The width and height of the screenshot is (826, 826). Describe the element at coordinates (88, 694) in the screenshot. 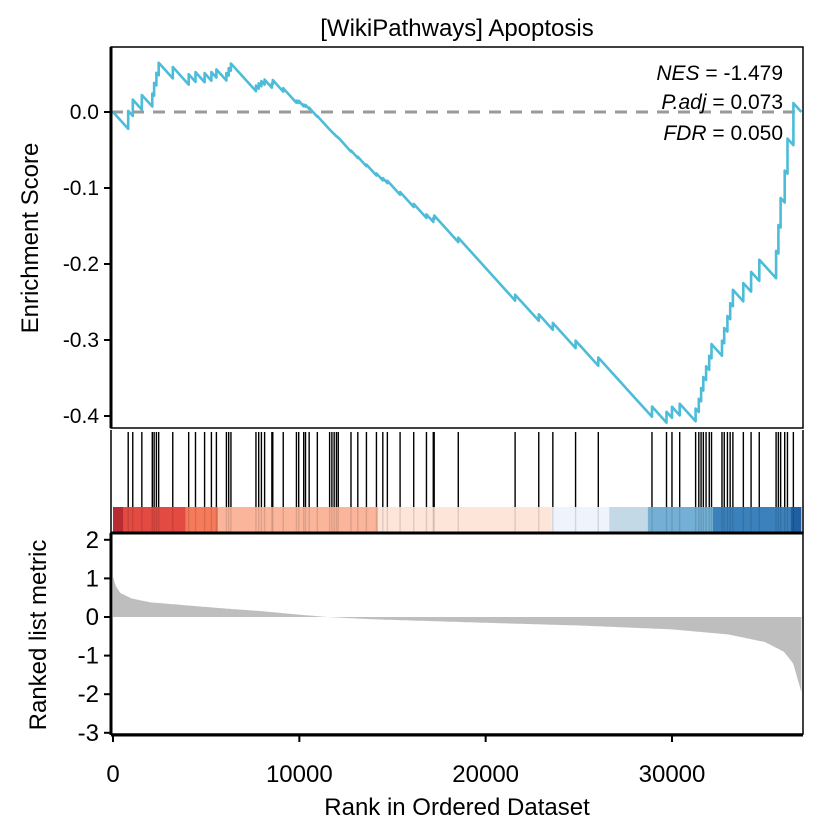

I see `metric-tick-label: -2` at that location.